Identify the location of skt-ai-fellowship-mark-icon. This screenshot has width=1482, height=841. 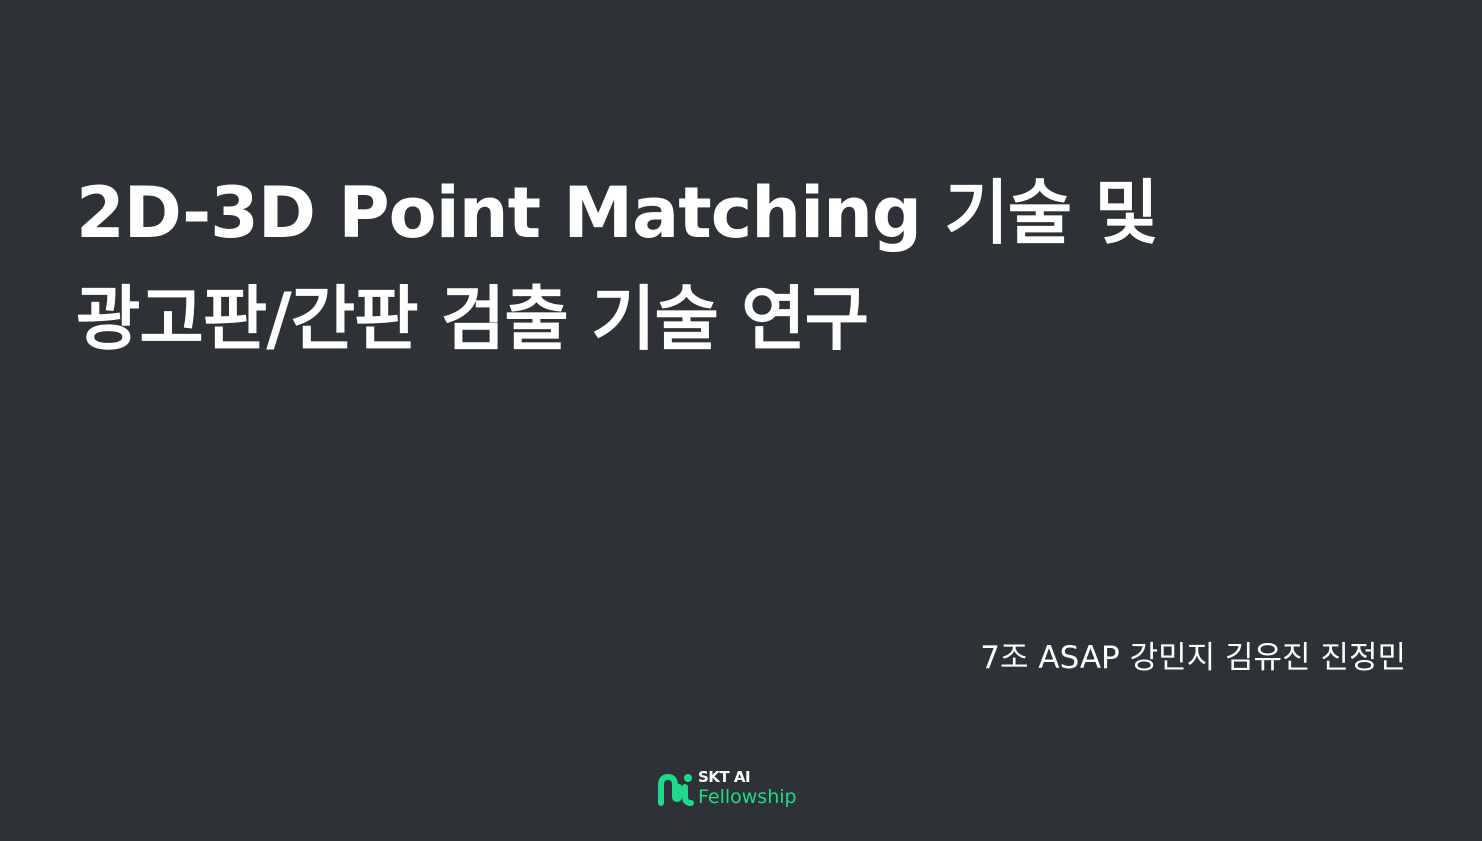
(676, 790).